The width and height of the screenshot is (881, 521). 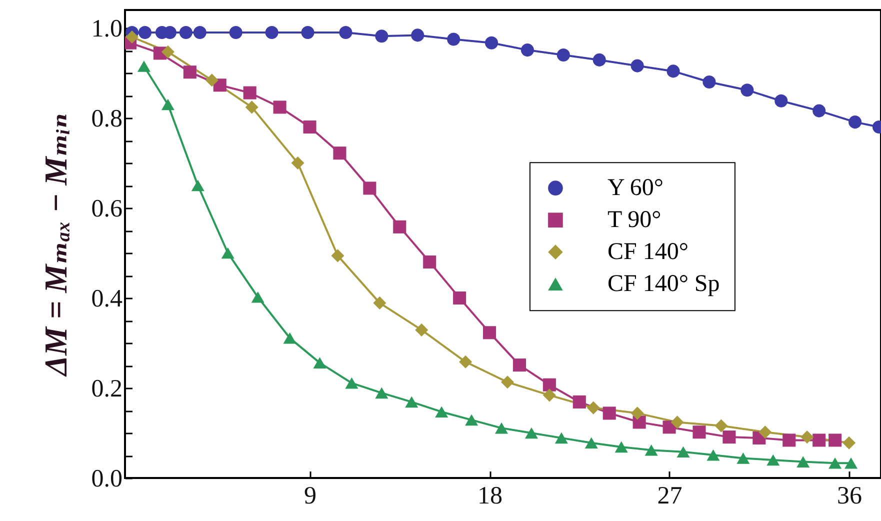 I want to click on y-tick-label: 1.0, so click(x=106, y=29).